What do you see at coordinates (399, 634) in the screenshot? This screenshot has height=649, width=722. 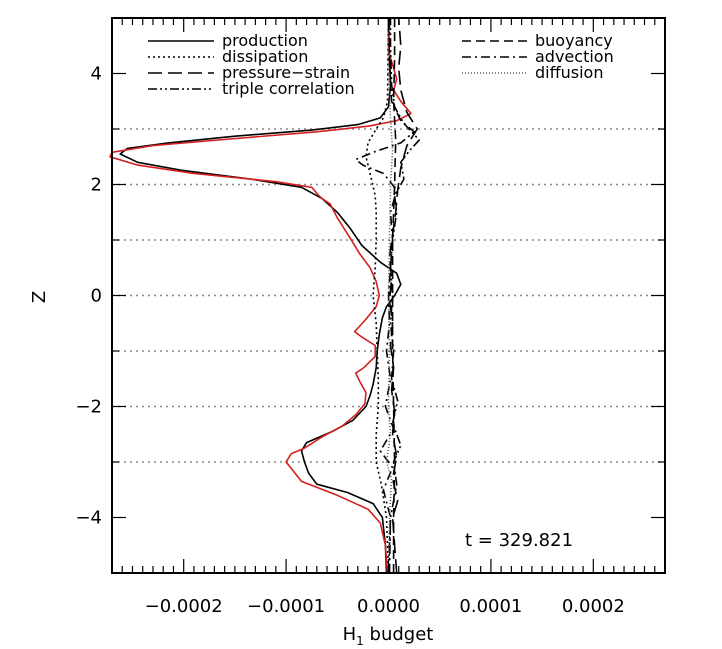 I see `x-axis-title-suffix: budget` at bounding box center [399, 634].